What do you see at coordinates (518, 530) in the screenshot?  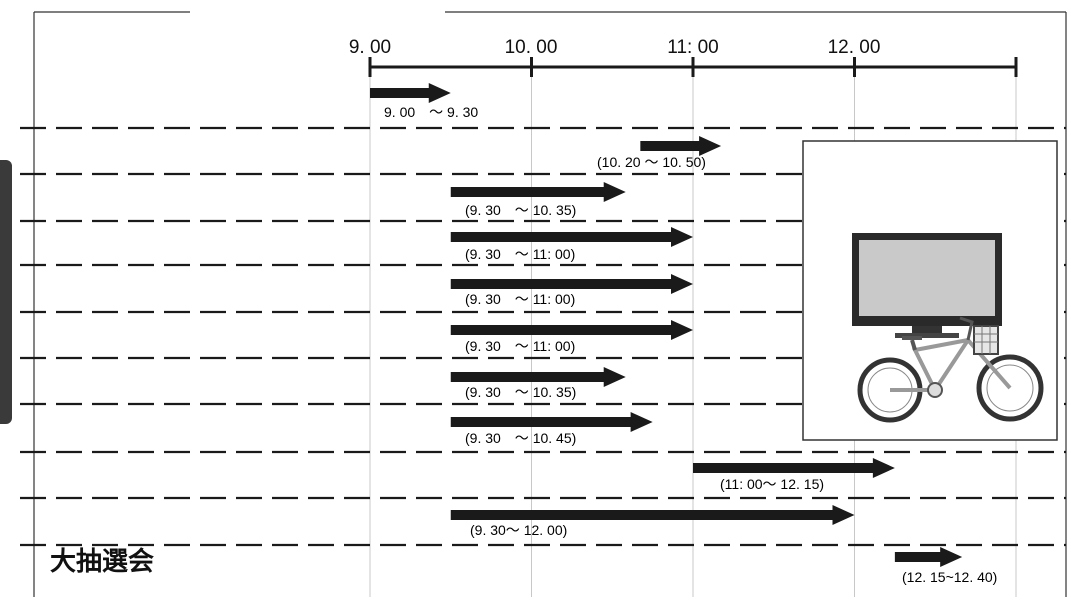 I see `row-label-10: (9. 30～ 12. 00)` at bounding box center [518, 530].